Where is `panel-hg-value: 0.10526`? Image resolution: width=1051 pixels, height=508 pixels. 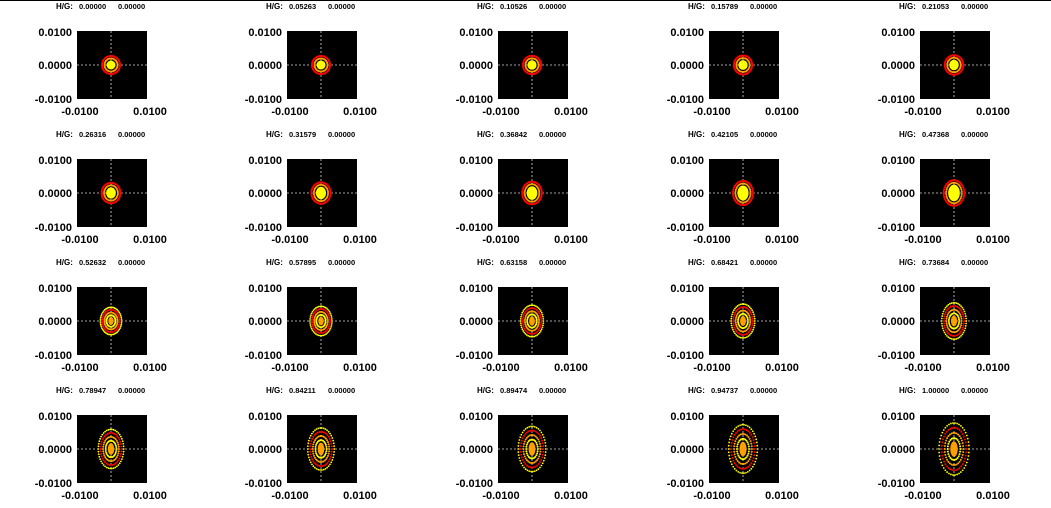
panel-hg-value: 0.10526 is located at coordinates (513, 6).